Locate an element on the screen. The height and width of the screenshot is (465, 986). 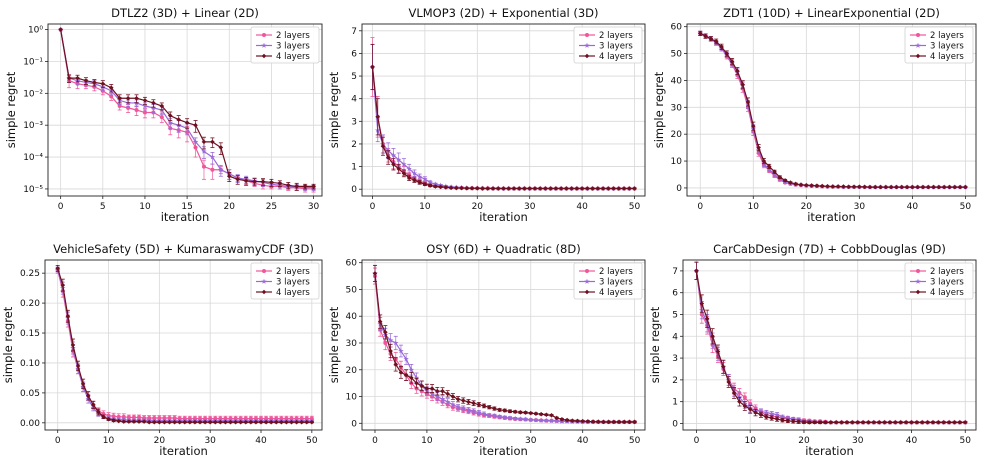
y-tick-label: 10⁻¹ is located at coordinates (33, 62).